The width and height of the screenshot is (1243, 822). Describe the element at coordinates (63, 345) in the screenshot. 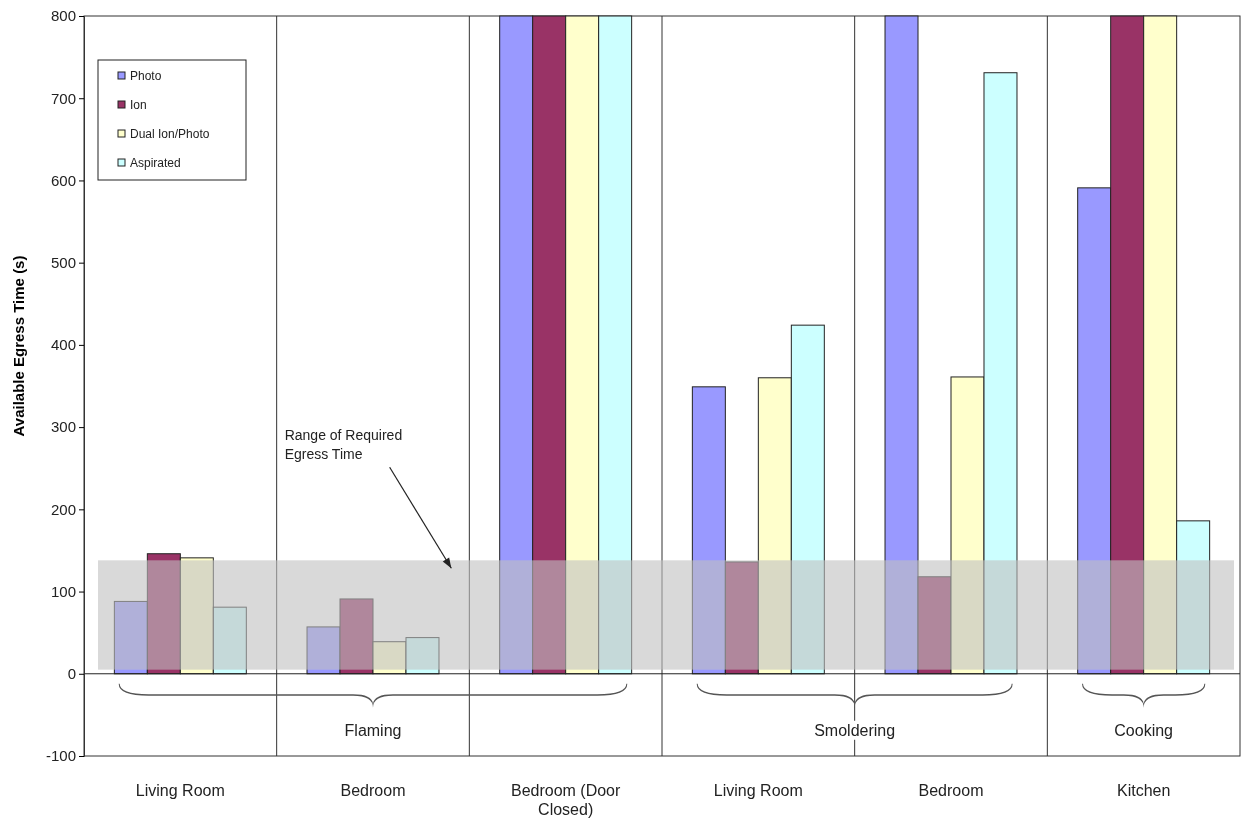

I see `y-tick-label: 400` at that location.